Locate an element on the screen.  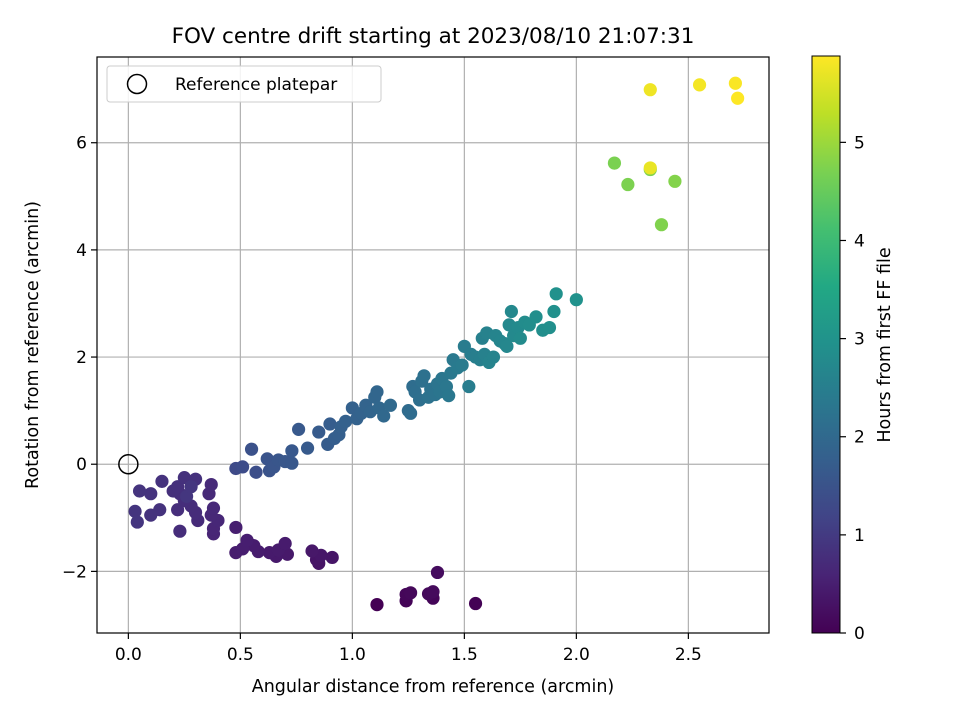
y-axis-label: Rotation from reference (arcmin) is located at coordinates (33, 345).